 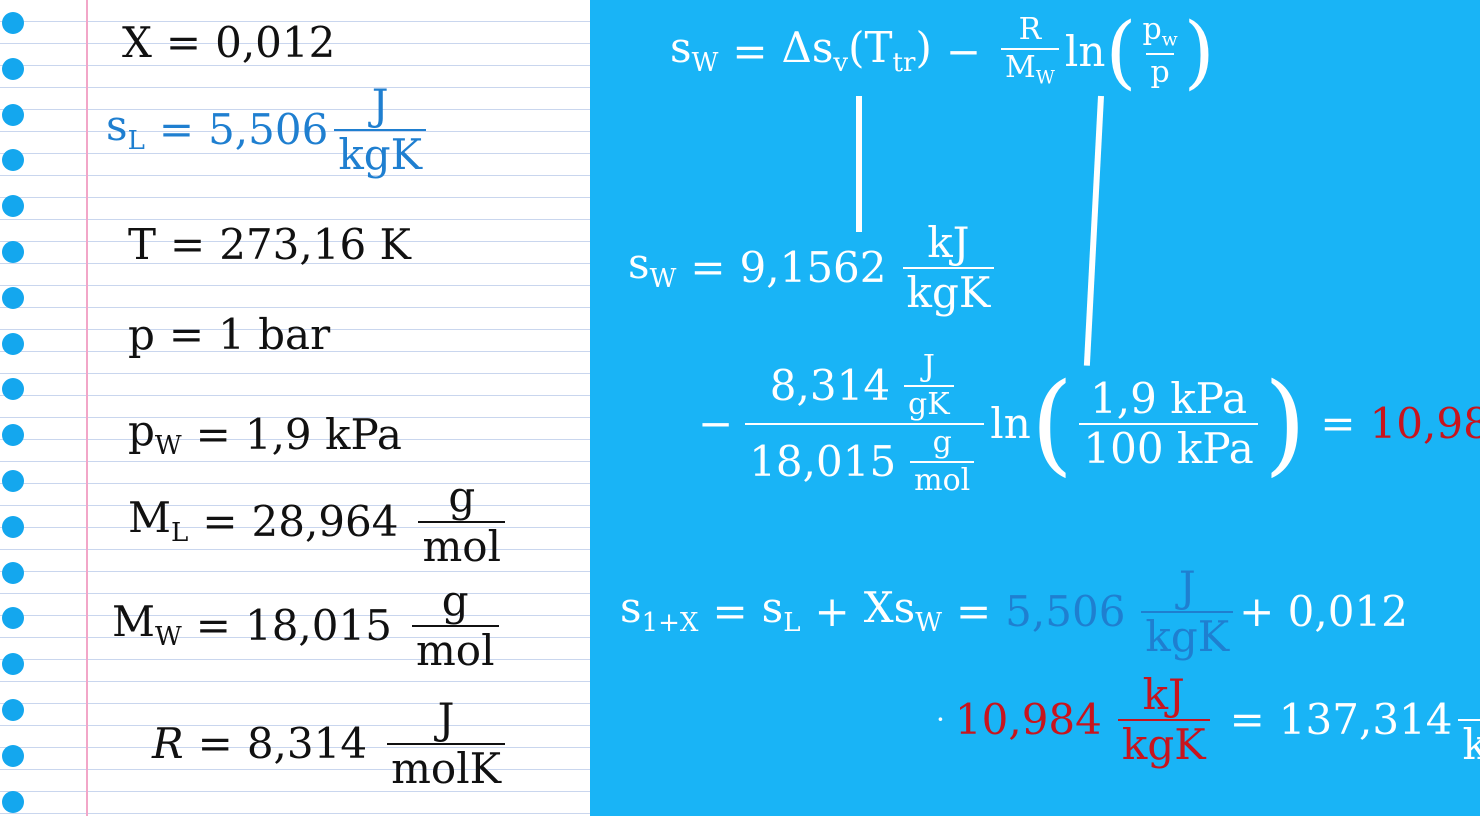 I want to click on given-ml: ML = 28,964 g mol, so click(x=319, y=522).